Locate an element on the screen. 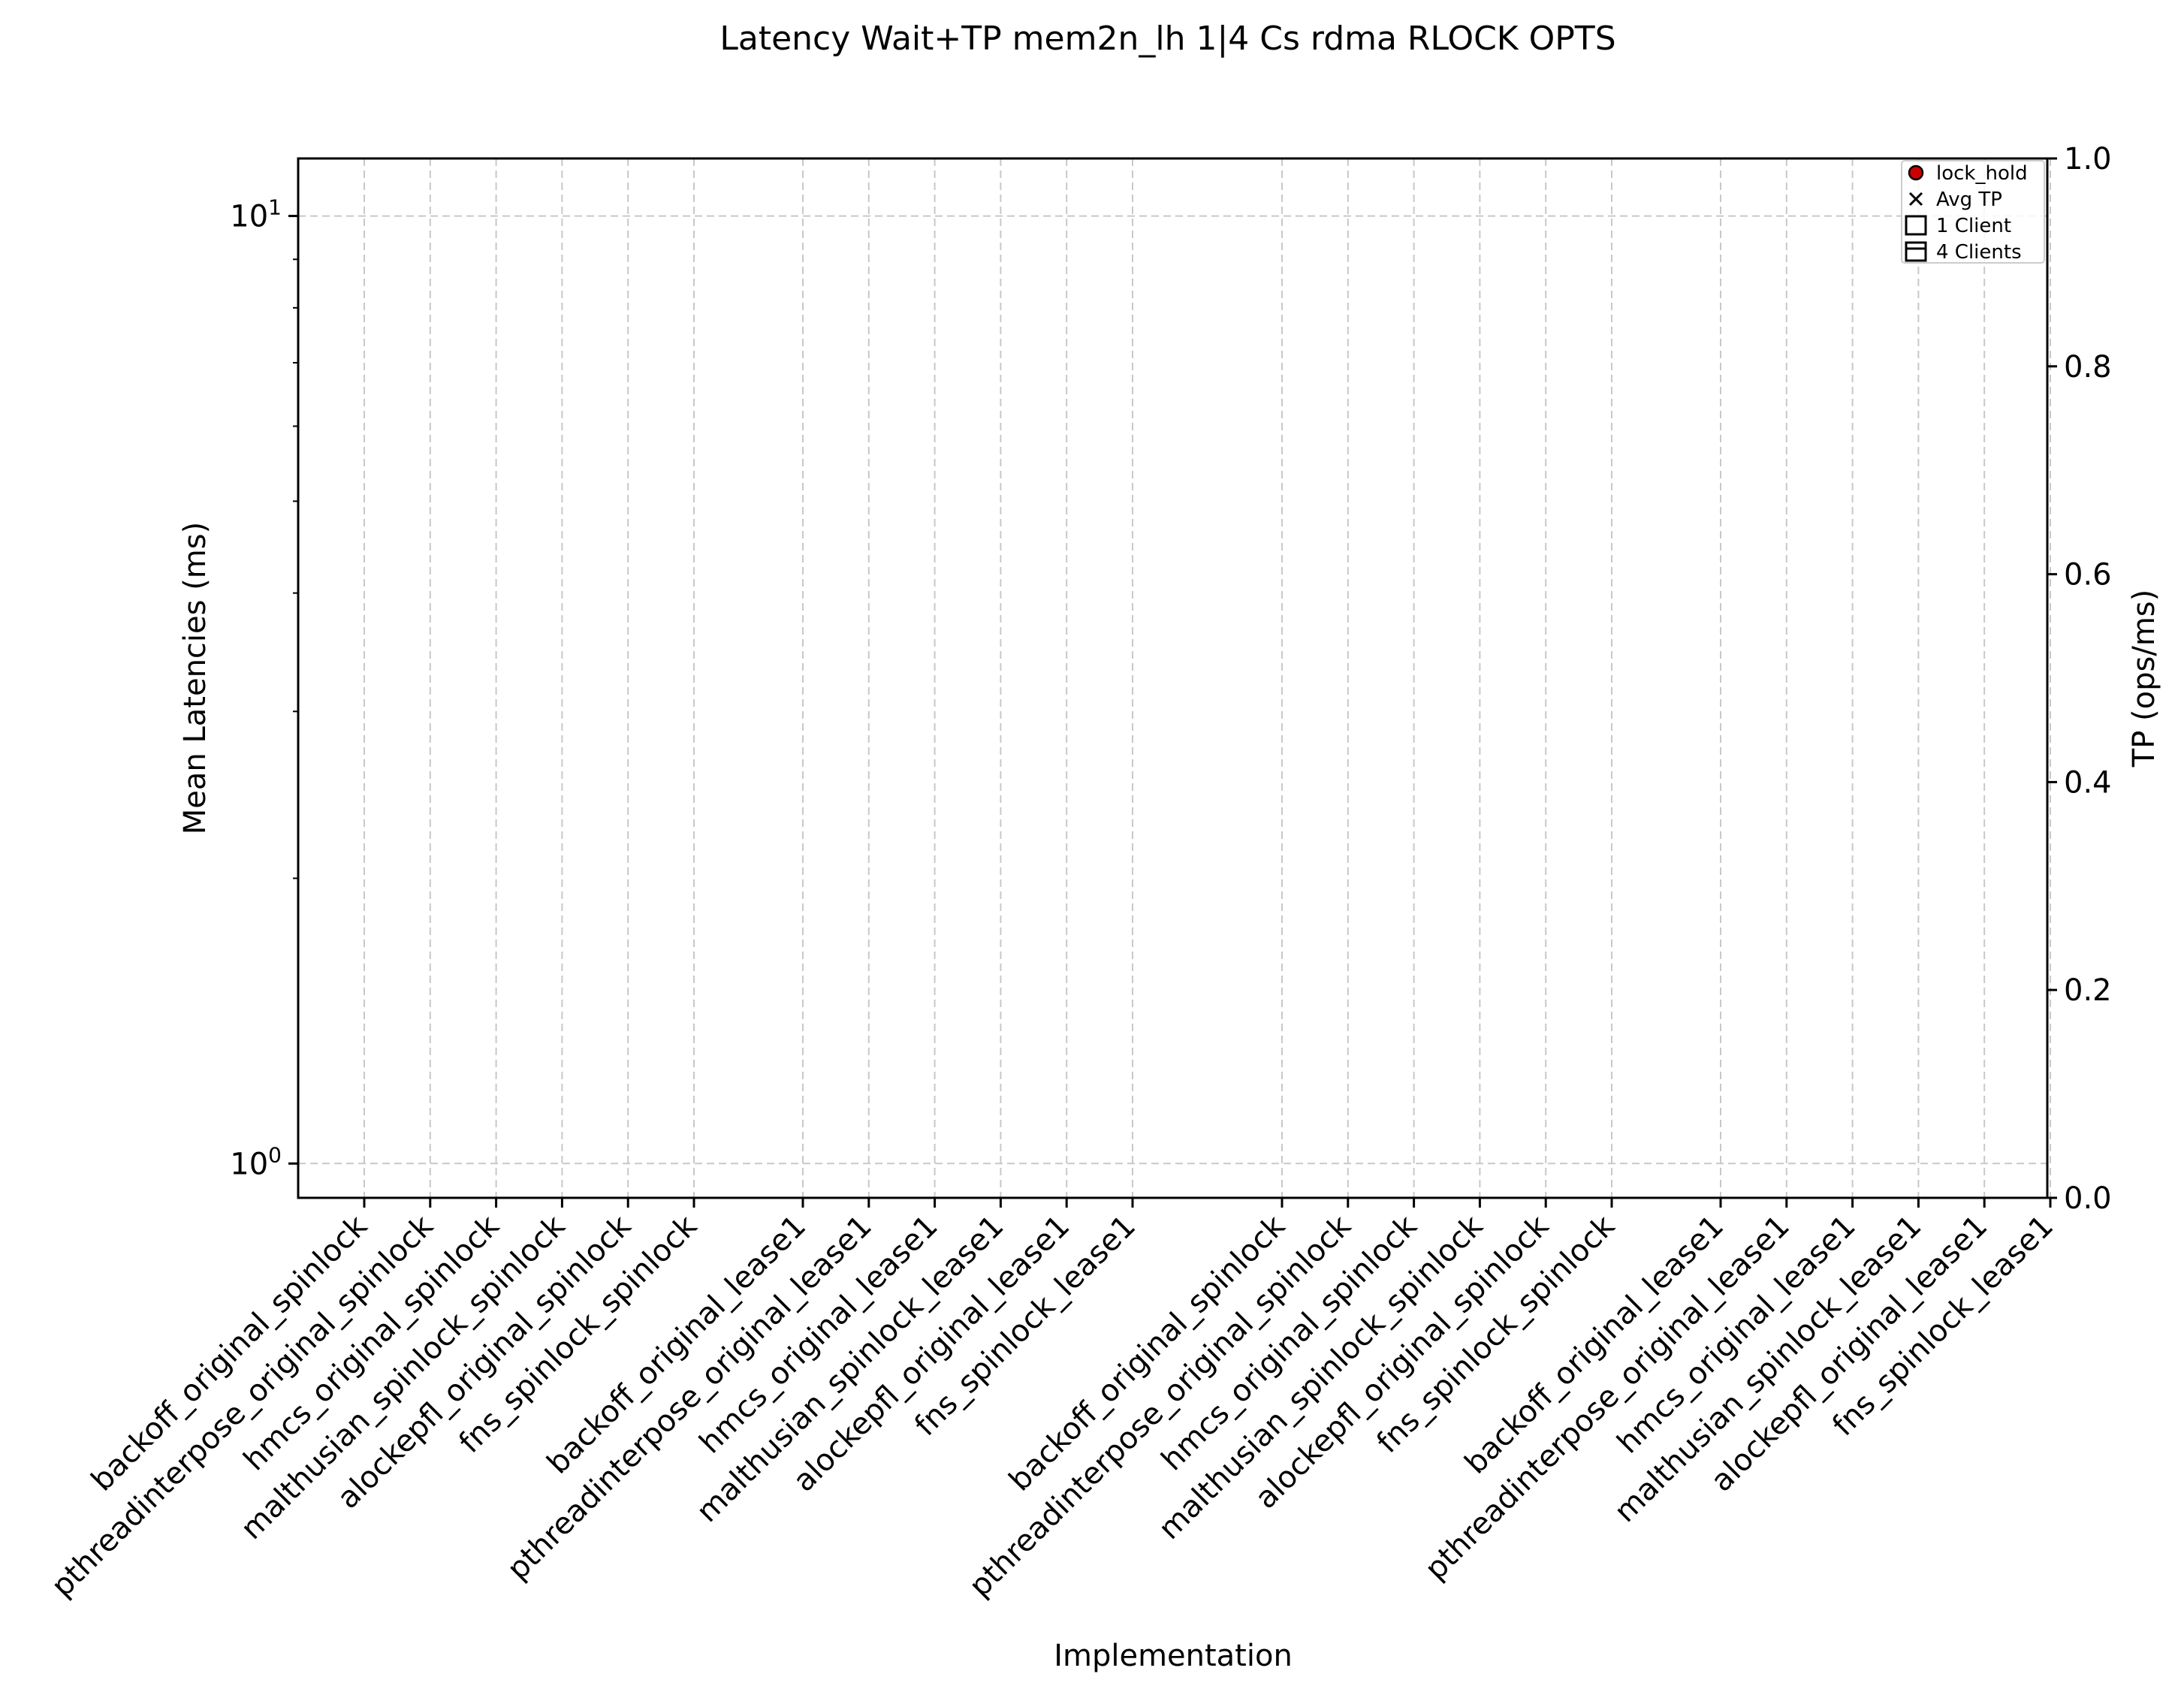 The height and width of the screenshot is (1695, 2184). y2-tick-label: 0.6 is located at coordinates (2088, 575).